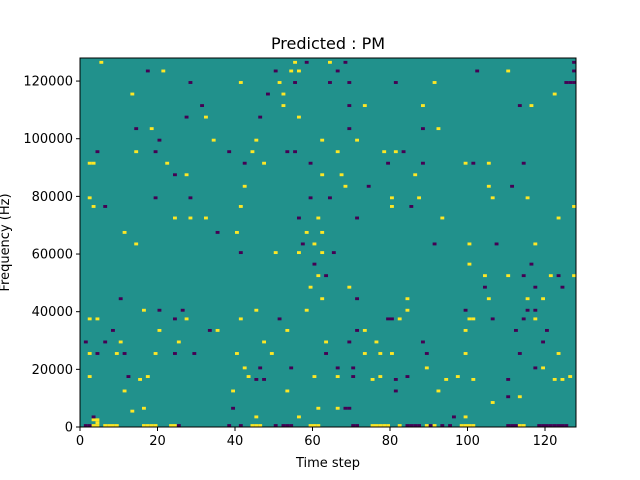  Describe the element at coordinates (316, 438) in the screenshot. I see `x-axis: 0 20 40 60 80 100 120` at that location.